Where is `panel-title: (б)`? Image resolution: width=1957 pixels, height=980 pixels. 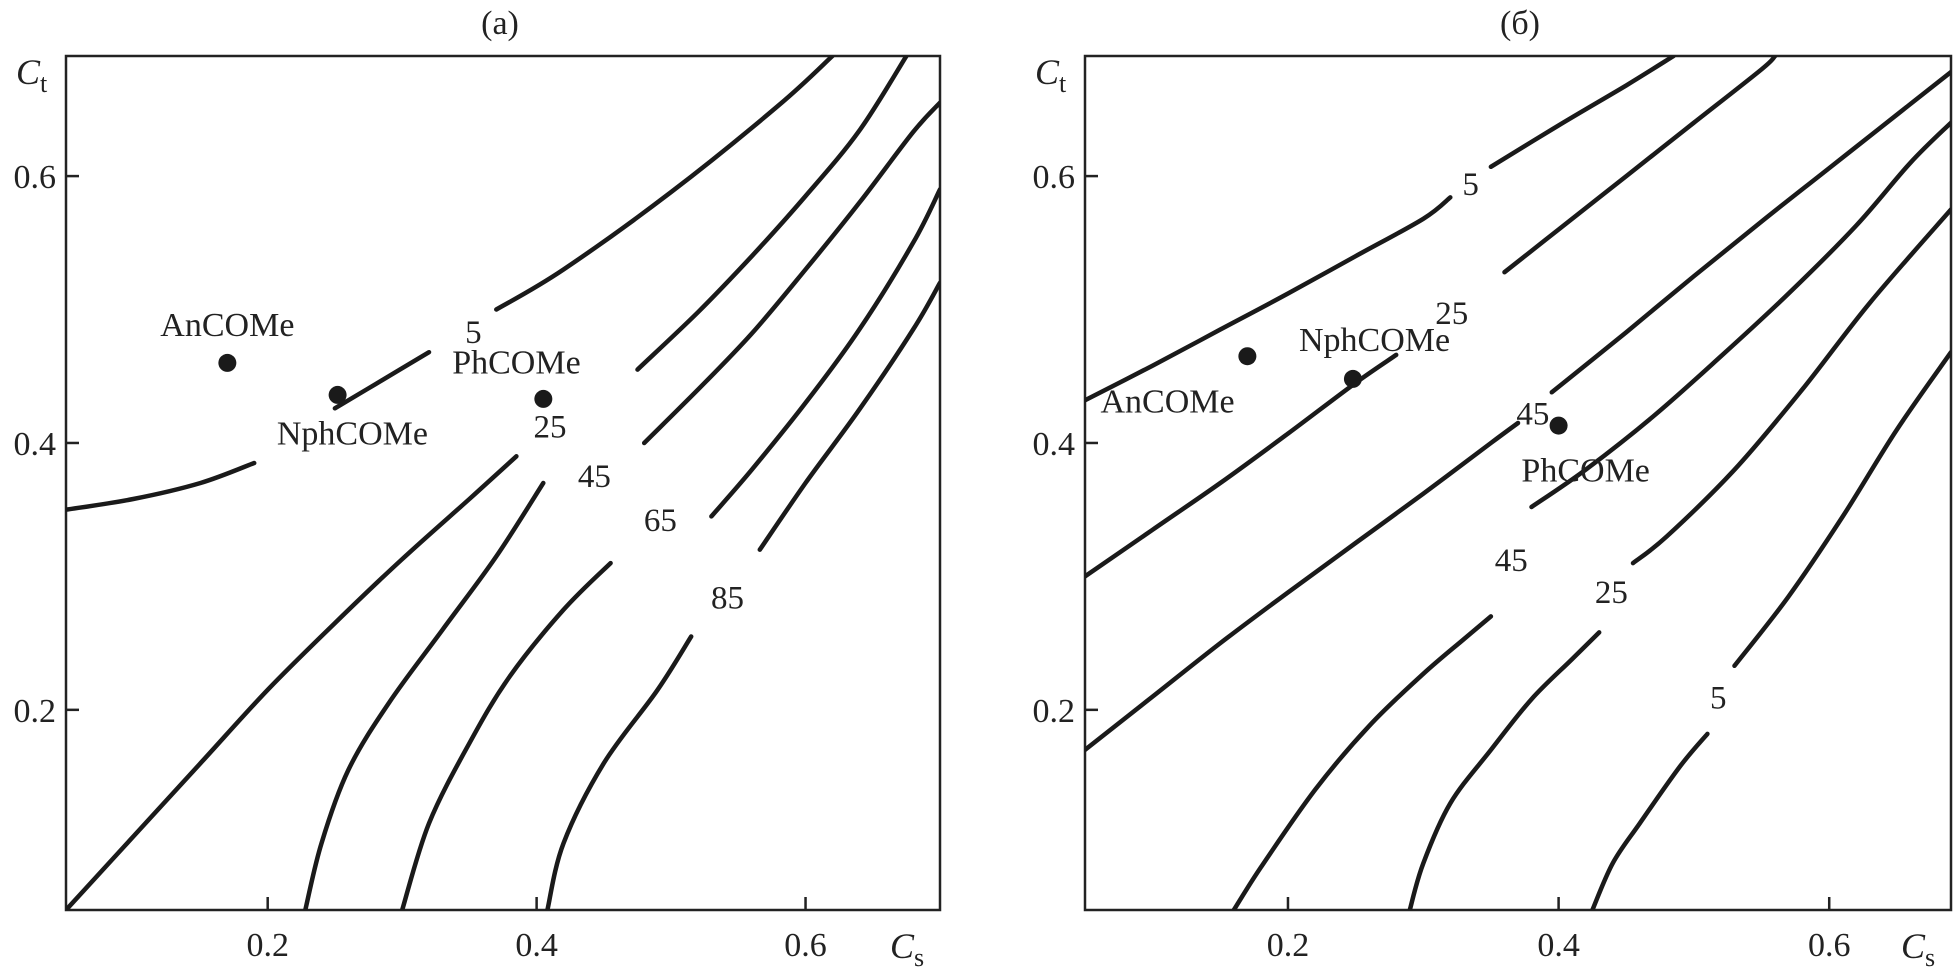 panel-title: (б) is located at coordinates (1520, 23).